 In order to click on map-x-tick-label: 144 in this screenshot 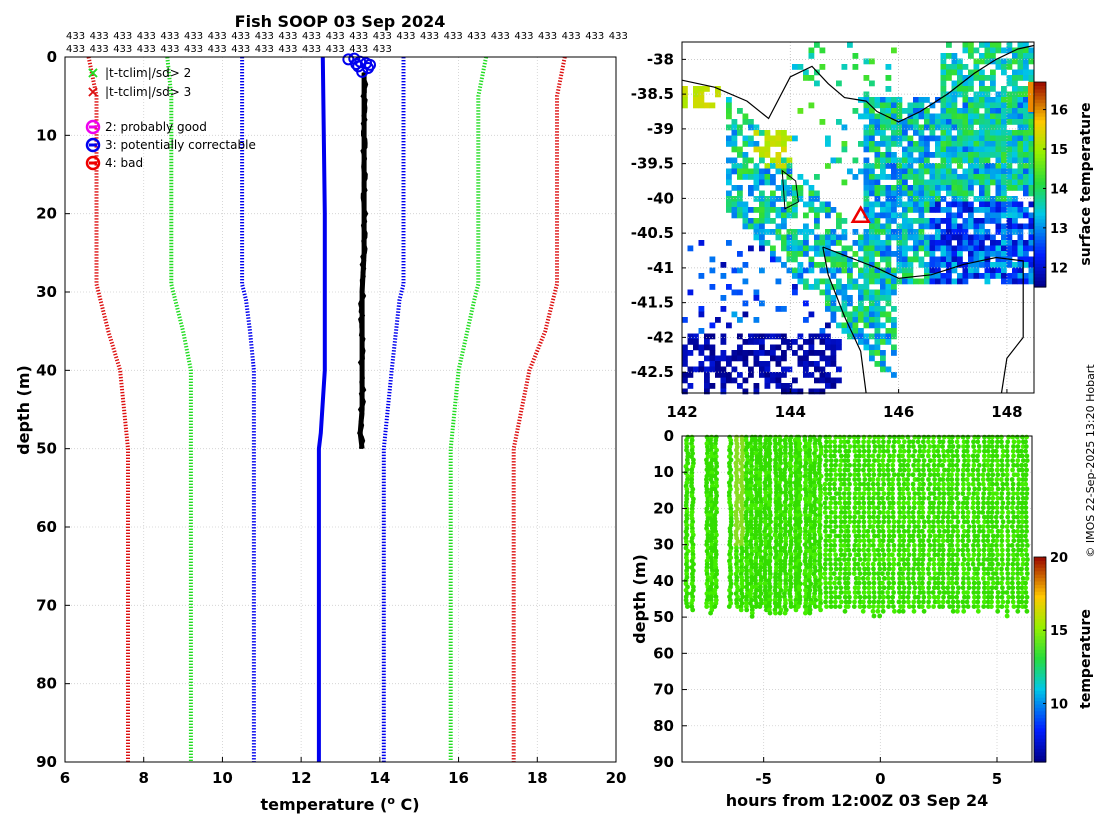, I will do `click(790, 412)`.